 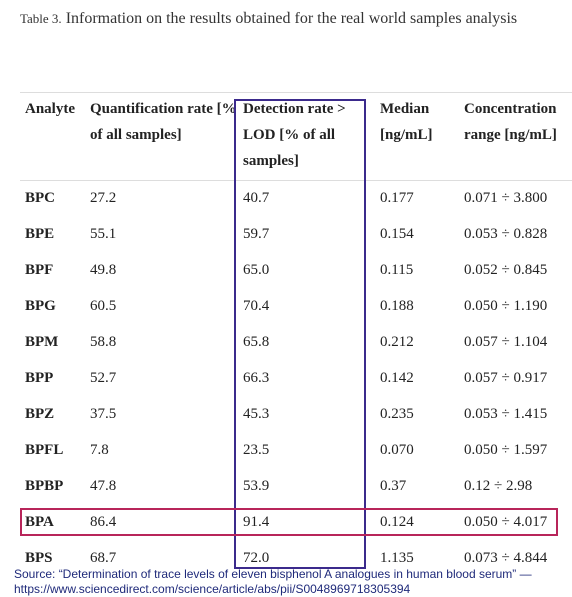 What do you see at coordinates (39, 270) in the screenshot?
I see `analyte-cell: BPF` at bounding box center [39, 270].